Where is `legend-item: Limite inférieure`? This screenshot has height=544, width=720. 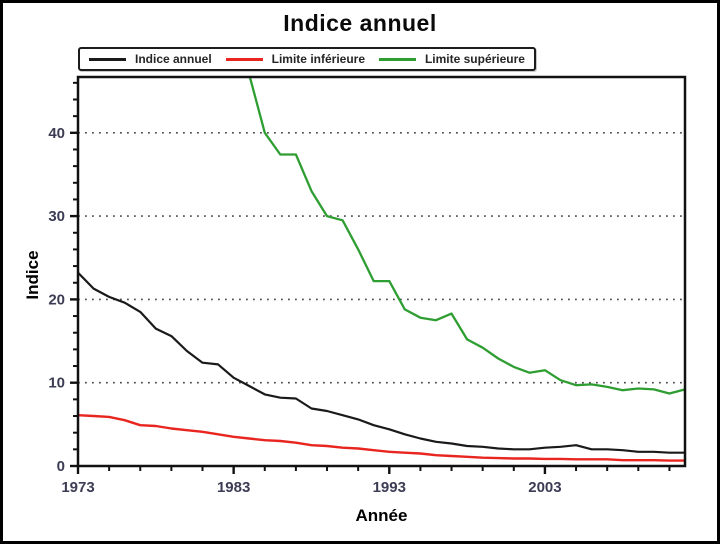
legend-item: Limite inférieure is located at coordinates (295, 59).